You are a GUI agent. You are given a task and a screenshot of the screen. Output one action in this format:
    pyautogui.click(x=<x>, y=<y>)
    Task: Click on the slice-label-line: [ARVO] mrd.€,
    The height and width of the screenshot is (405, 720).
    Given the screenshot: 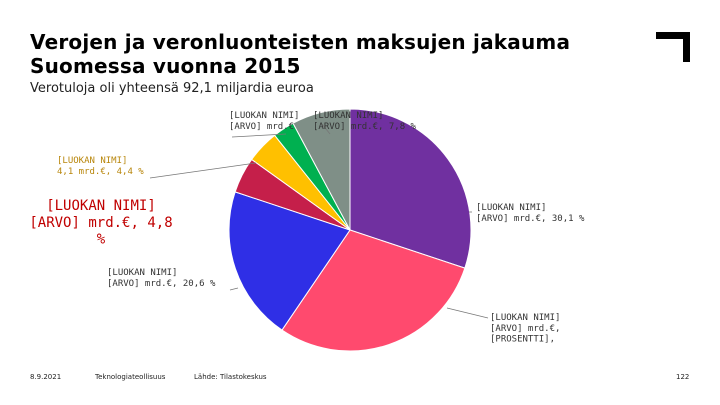 What is the action you would take?
    pyautogui.click(x=525, y=329)
    